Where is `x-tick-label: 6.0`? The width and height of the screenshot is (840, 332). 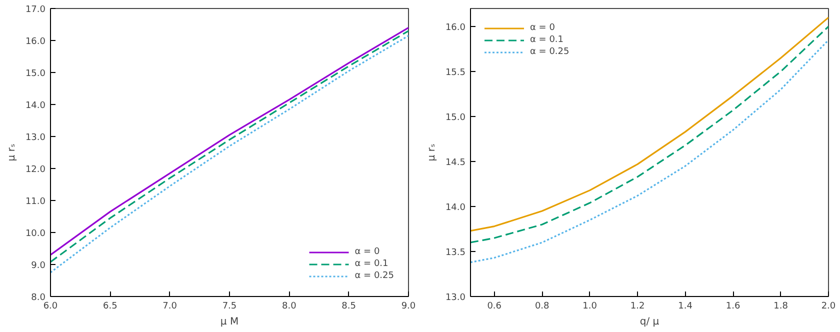
x-tick-label: 6.0 is located at coordinates (50, 307).